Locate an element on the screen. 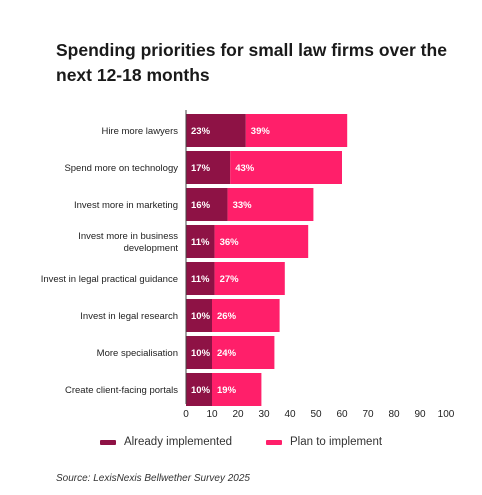 The height and width of the screenshot is (495, 482). category-label: More specialisation is located at coordinates (137, 353).